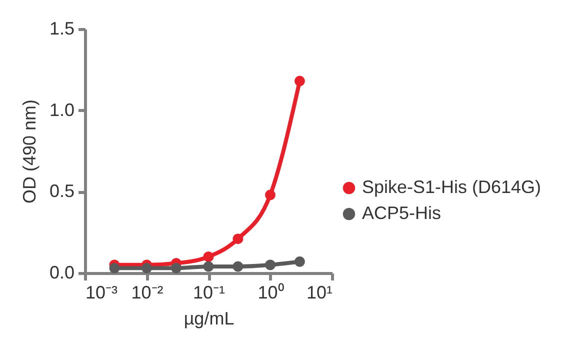 The width and height of the screenshot is (584, 343). What do you see at coordinates (147, 292) in the screenshot?
I see `x-tick-label: 10⁻²` at bounding box center [147, 292].